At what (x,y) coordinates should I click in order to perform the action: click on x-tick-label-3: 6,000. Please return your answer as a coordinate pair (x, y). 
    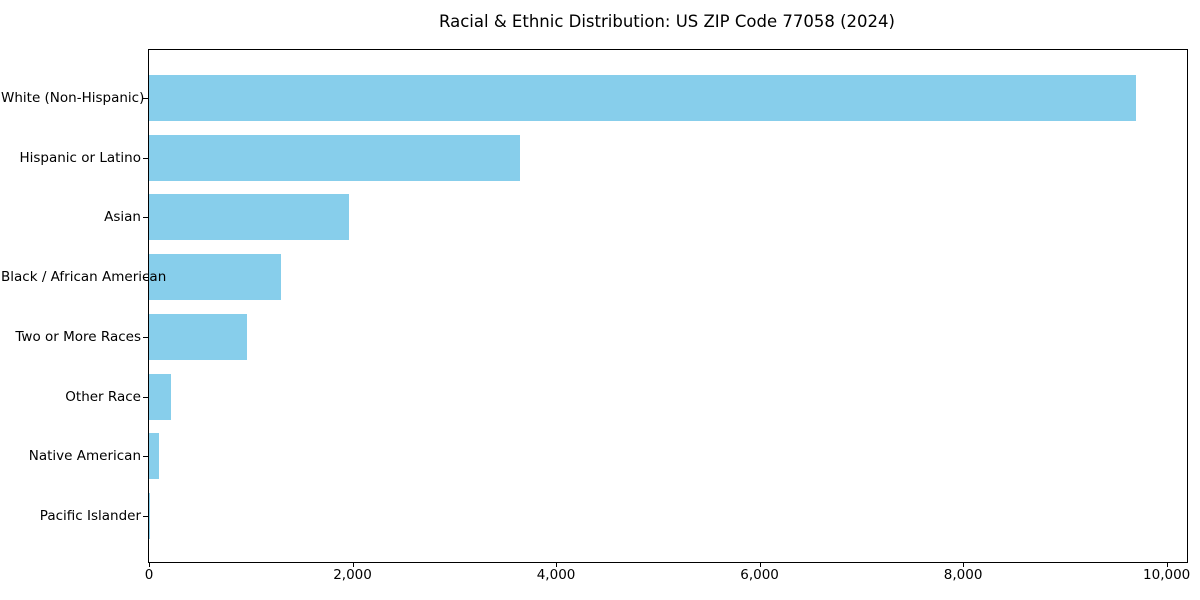
    Looking at the image, I should click on (759, 575).